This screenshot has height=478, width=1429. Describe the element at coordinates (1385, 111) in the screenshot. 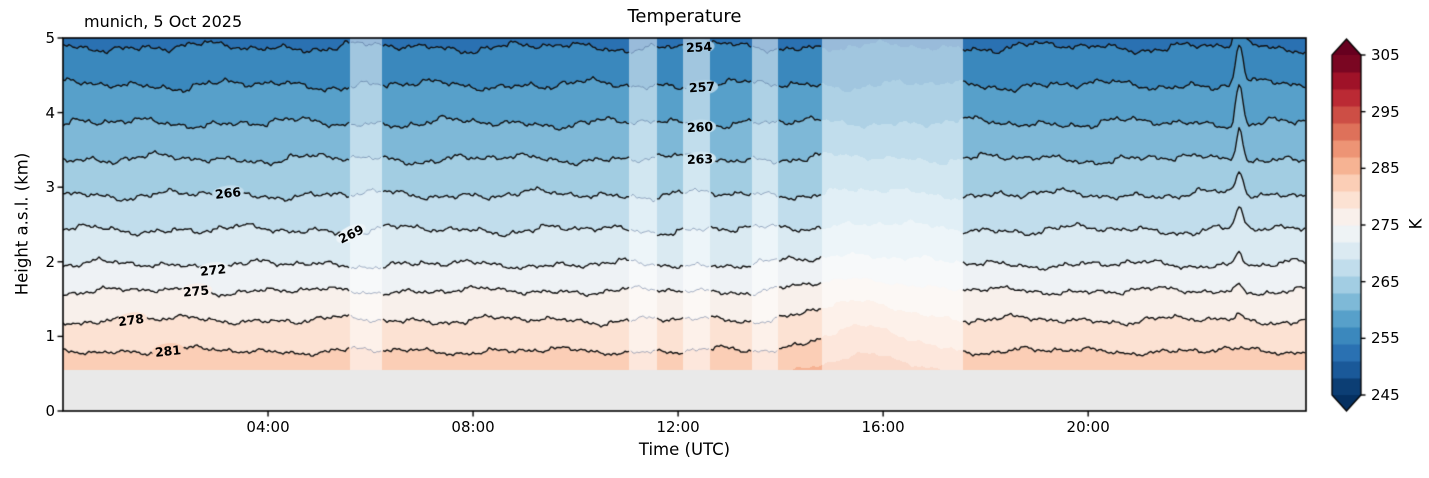

I see `colorbar-tick-295: 295` at that location.